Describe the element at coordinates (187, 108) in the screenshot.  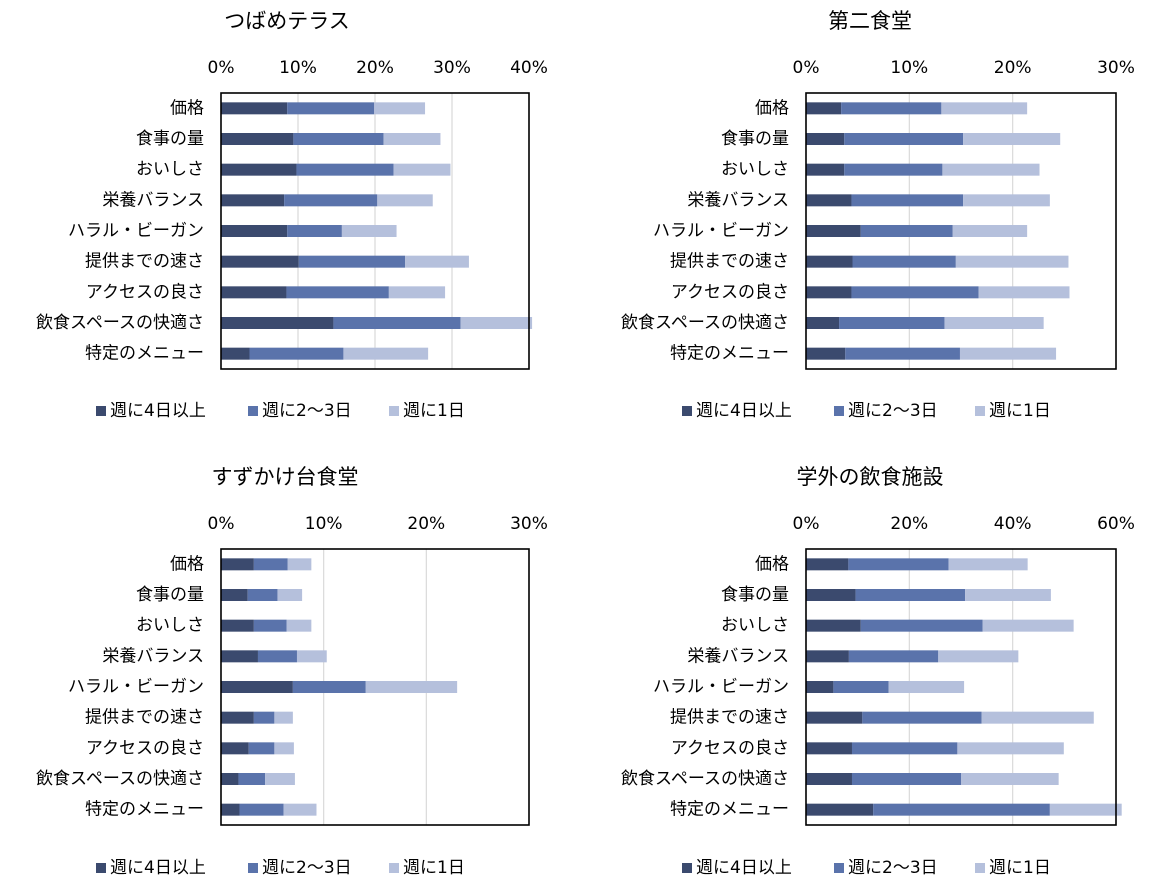
I see `category-label: 価格` at that location.